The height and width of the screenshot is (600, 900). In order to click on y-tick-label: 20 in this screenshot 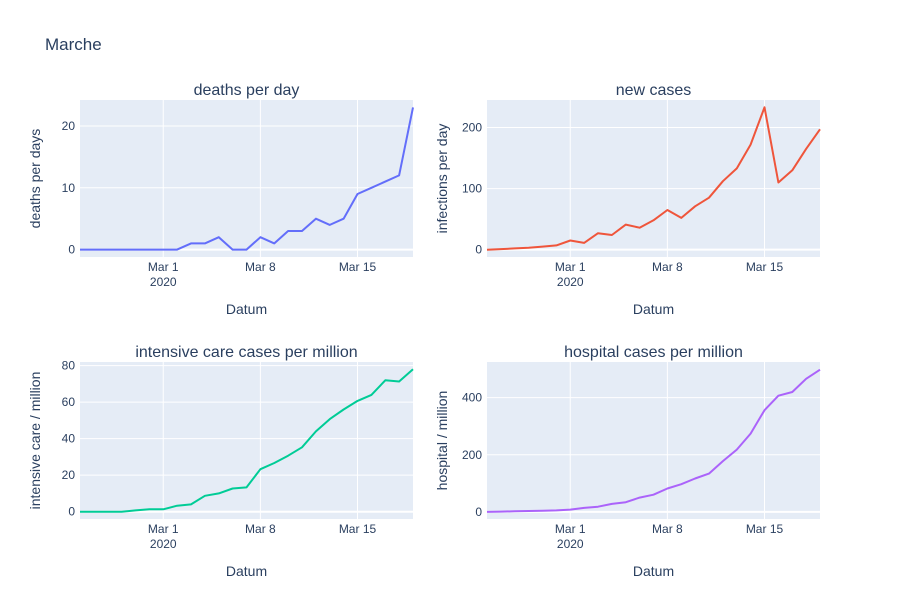, I will do `click(69, 475)`.